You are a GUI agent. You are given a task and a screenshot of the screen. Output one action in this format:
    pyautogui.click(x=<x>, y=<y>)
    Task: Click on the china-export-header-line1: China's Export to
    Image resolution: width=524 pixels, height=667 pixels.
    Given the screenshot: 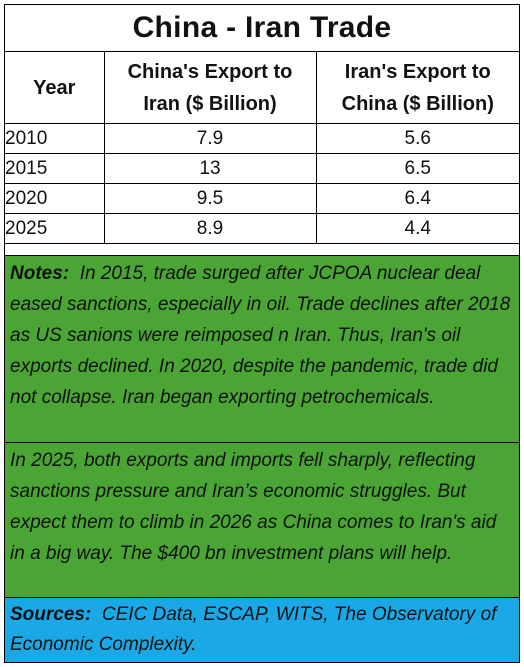 What is the action you would take?
    pyautogui.click(x=210, y=71)
    